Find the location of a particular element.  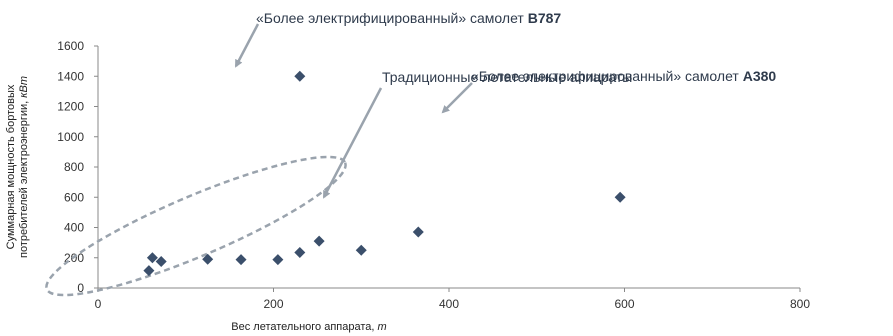

traditional-arrow is located at coordinates (352, 143).